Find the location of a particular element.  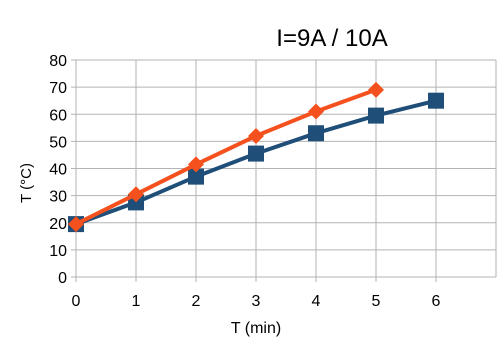

x-tick-label: 2 is located at coordinates (196, 301).